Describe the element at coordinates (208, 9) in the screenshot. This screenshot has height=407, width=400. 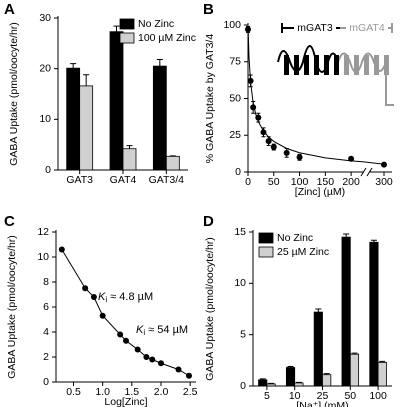
I see `panel-label: B` at that location.